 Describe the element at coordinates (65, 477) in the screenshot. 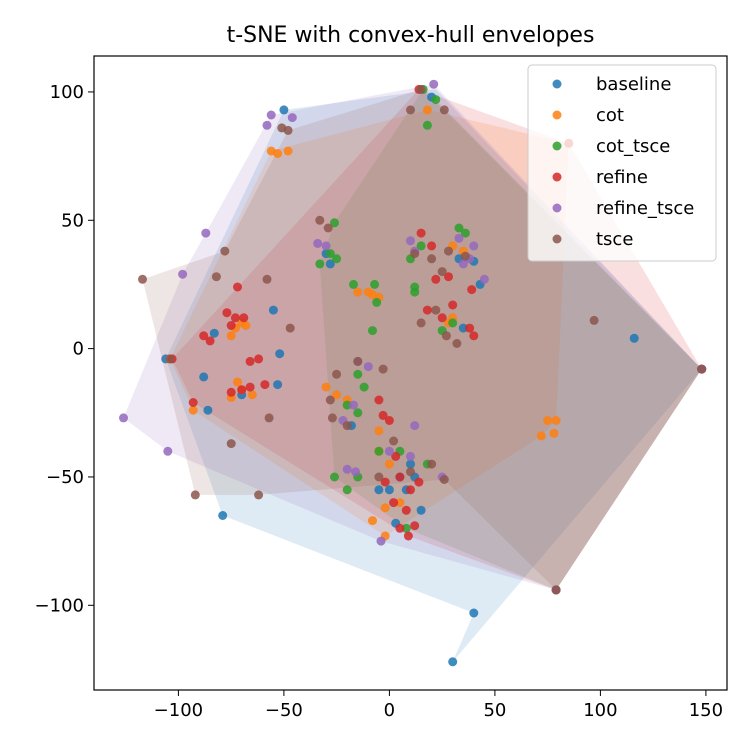

I see `y-tick-label: −50` at that location.